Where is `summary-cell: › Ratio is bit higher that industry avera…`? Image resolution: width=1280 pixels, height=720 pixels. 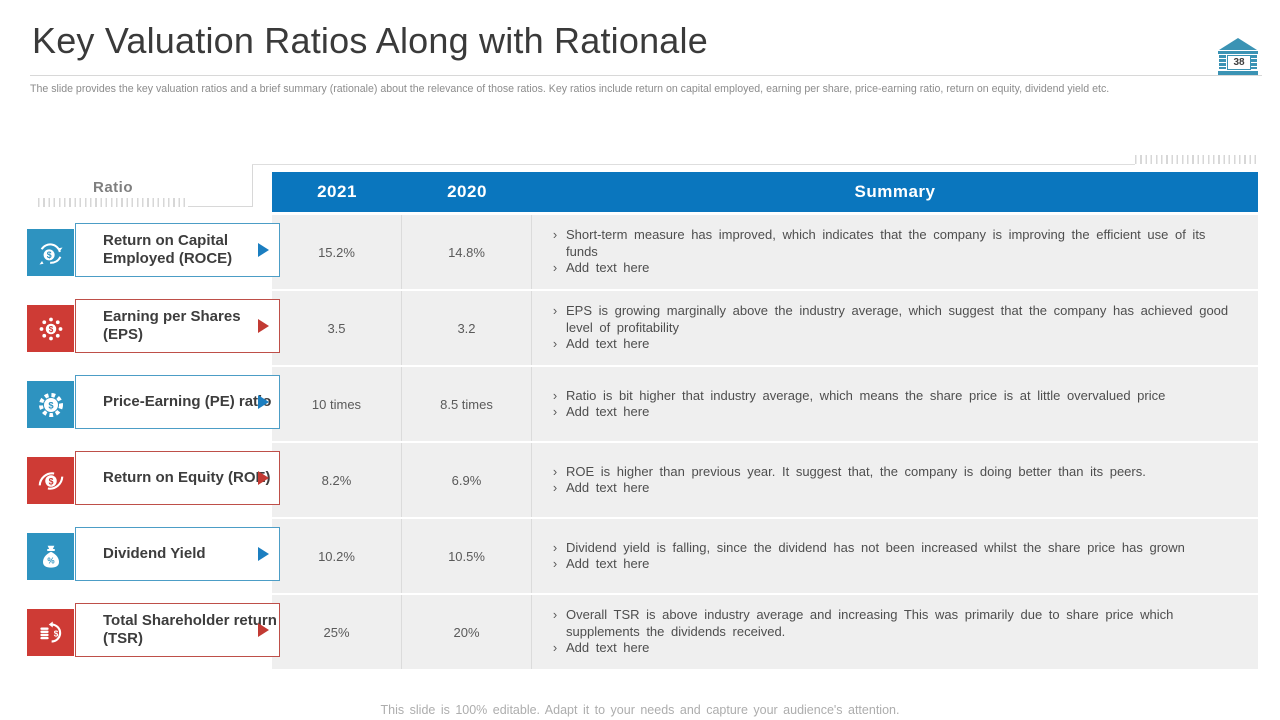
summary-cell: › Ratio is bit higher that industry avera… is located at coordinates (895, 404).